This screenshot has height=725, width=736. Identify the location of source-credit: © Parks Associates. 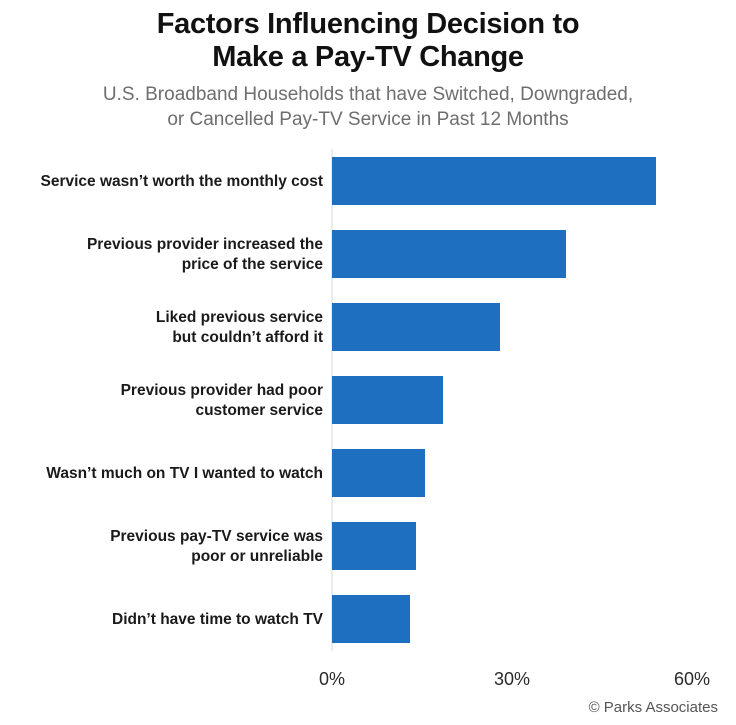
(653, 707).